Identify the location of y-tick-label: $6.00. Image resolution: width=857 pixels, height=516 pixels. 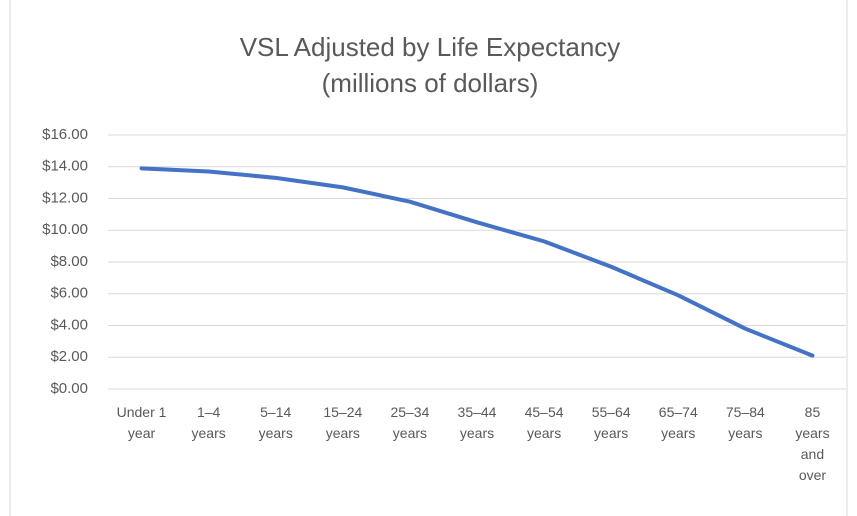
(69, 293).